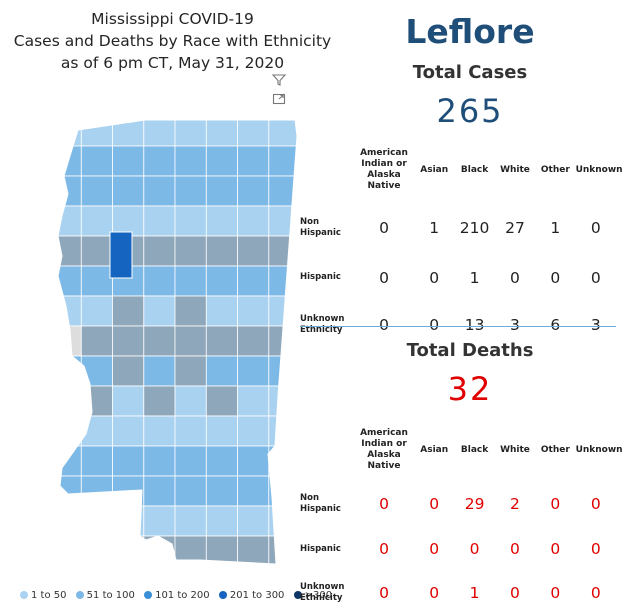  What do you see at coordinates (312, 595) in the screenshot?
I see `legend-item-5: >300` at bounding box center [312, 595].